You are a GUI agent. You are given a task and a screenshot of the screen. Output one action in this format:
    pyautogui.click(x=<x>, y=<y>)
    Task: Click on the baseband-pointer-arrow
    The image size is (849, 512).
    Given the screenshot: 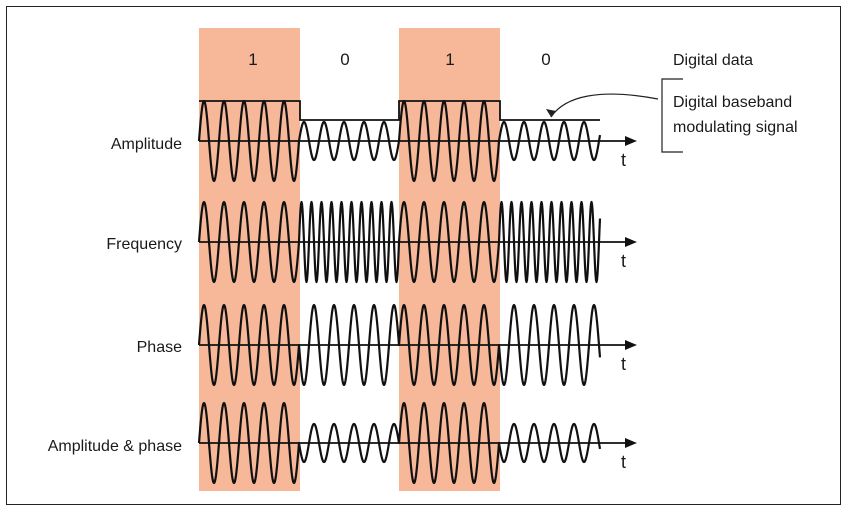 What is the action you would take?
    pyautogui.click(x=604, y=105)
    